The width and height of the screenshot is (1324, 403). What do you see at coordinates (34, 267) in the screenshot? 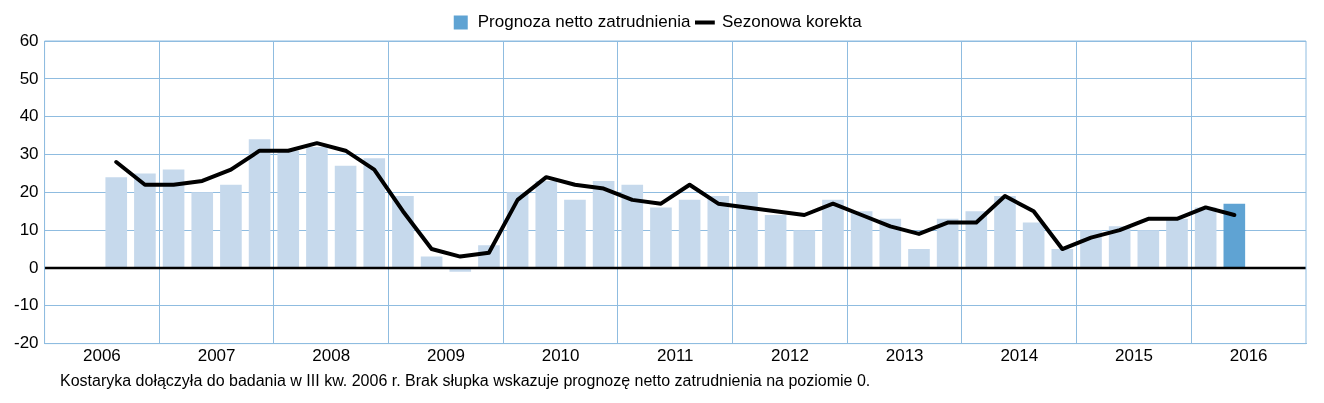
I see `y-tick-label: 0` at bounding box center [34, 267].